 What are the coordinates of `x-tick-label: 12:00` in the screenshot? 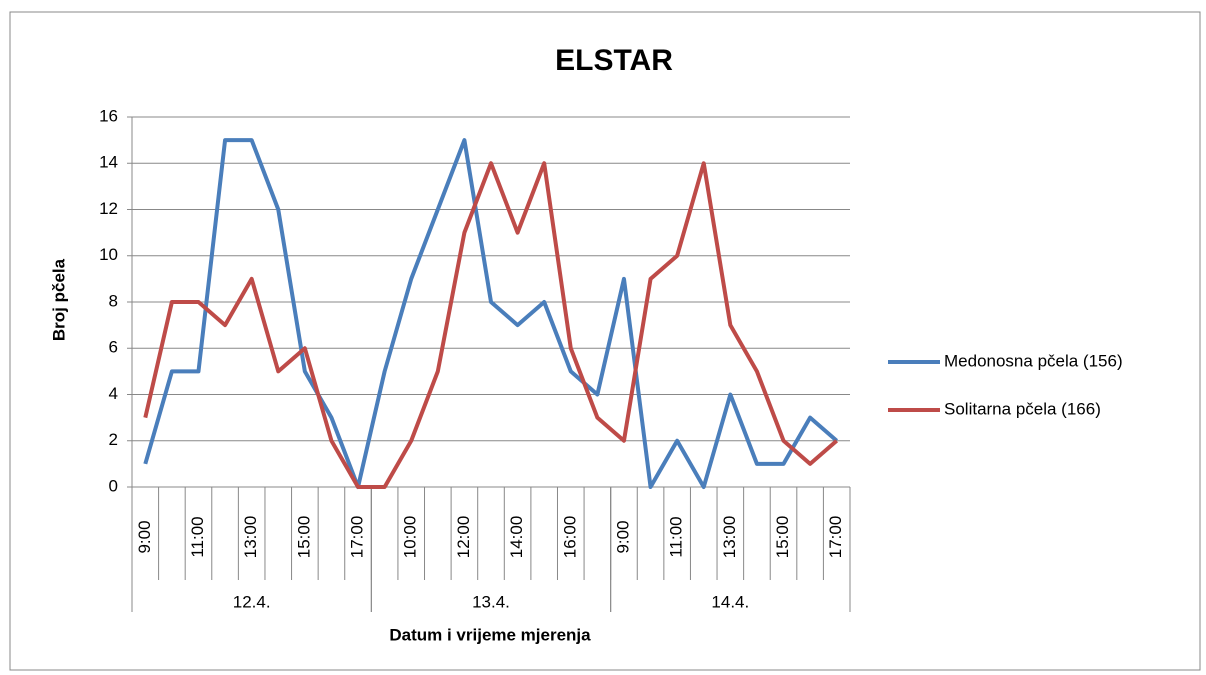 It's located at (463, 537).